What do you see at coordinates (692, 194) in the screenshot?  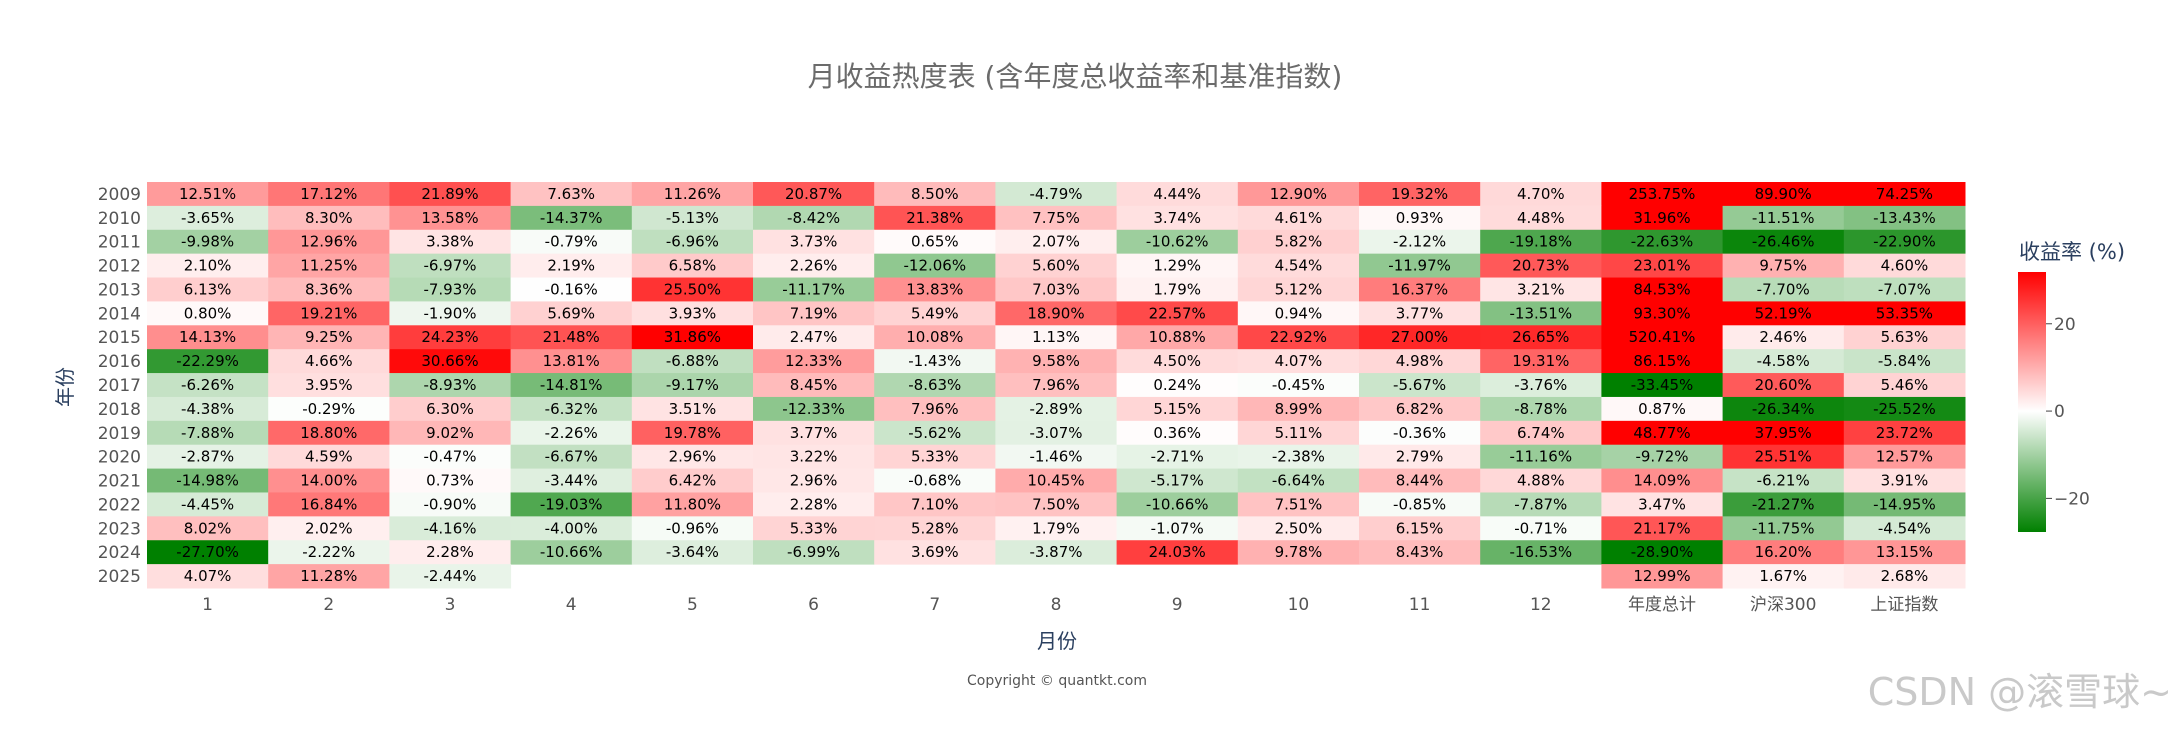 I see `cell-value-label: 11.26%` at bounding box center [692, 194].